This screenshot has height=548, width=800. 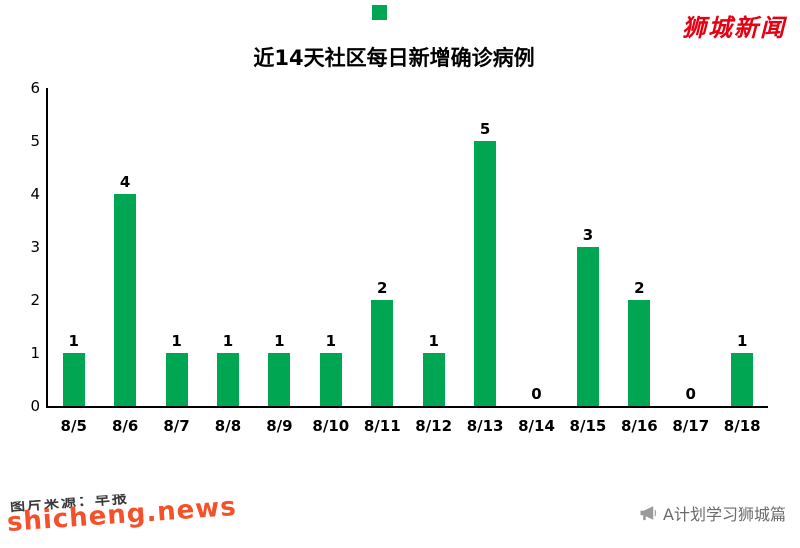 What do you see at coordinates (125, 426) in the screenshot?
I see `x-tick-label: 8/6` at bounding box center [125, 426].